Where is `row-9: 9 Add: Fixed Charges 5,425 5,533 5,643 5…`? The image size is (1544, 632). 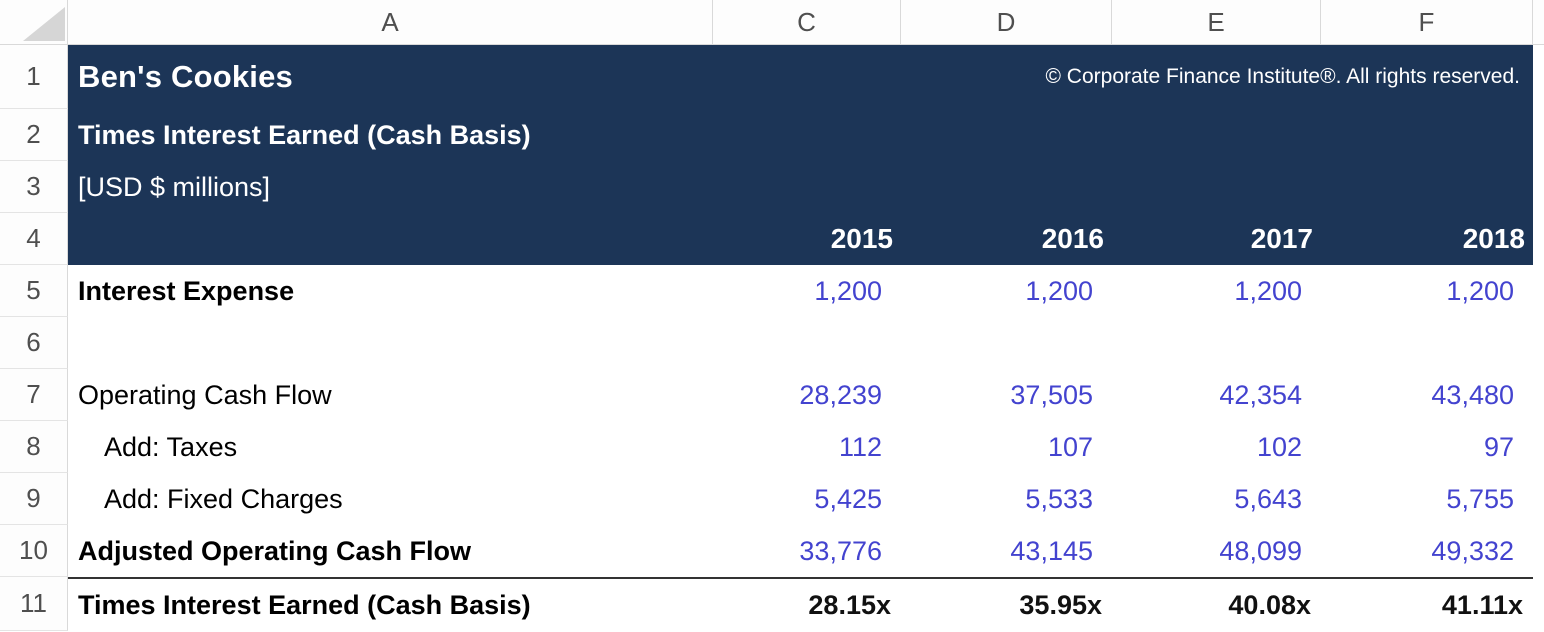 row-9: 9 Add: Fixed Charges 5,425 5,533 5,643 5… is located at coordinates (772, 499).